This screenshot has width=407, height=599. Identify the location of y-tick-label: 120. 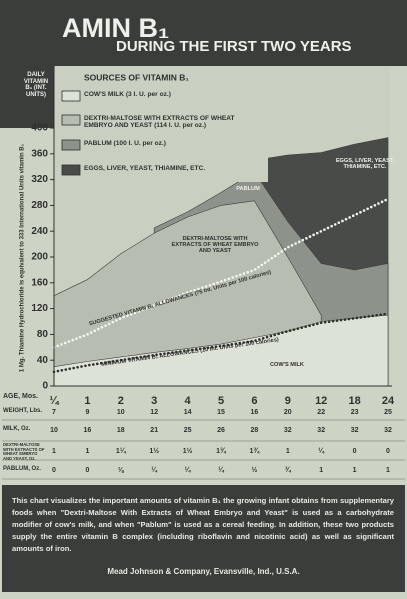
(39, 308).